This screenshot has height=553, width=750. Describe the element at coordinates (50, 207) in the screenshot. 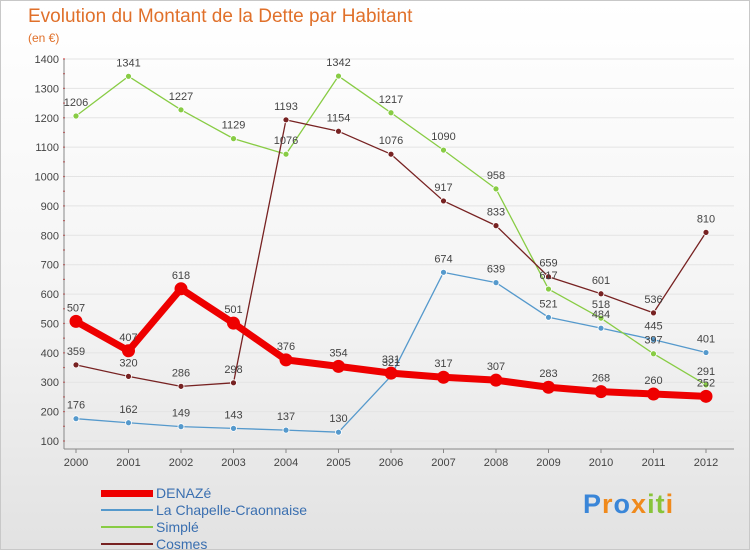

I see `y-tick-label-900: 900` at that location.